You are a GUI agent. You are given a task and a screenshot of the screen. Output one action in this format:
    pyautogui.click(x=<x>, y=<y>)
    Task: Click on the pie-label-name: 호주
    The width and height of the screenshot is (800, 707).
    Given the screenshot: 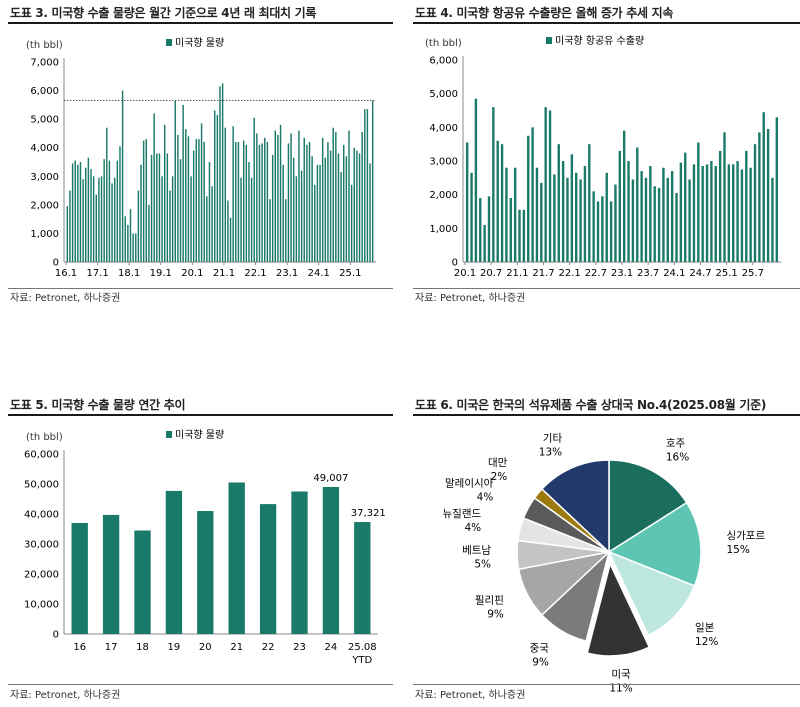 What is the action you would take?
    pyautogui.click(x=676, y=444)
    